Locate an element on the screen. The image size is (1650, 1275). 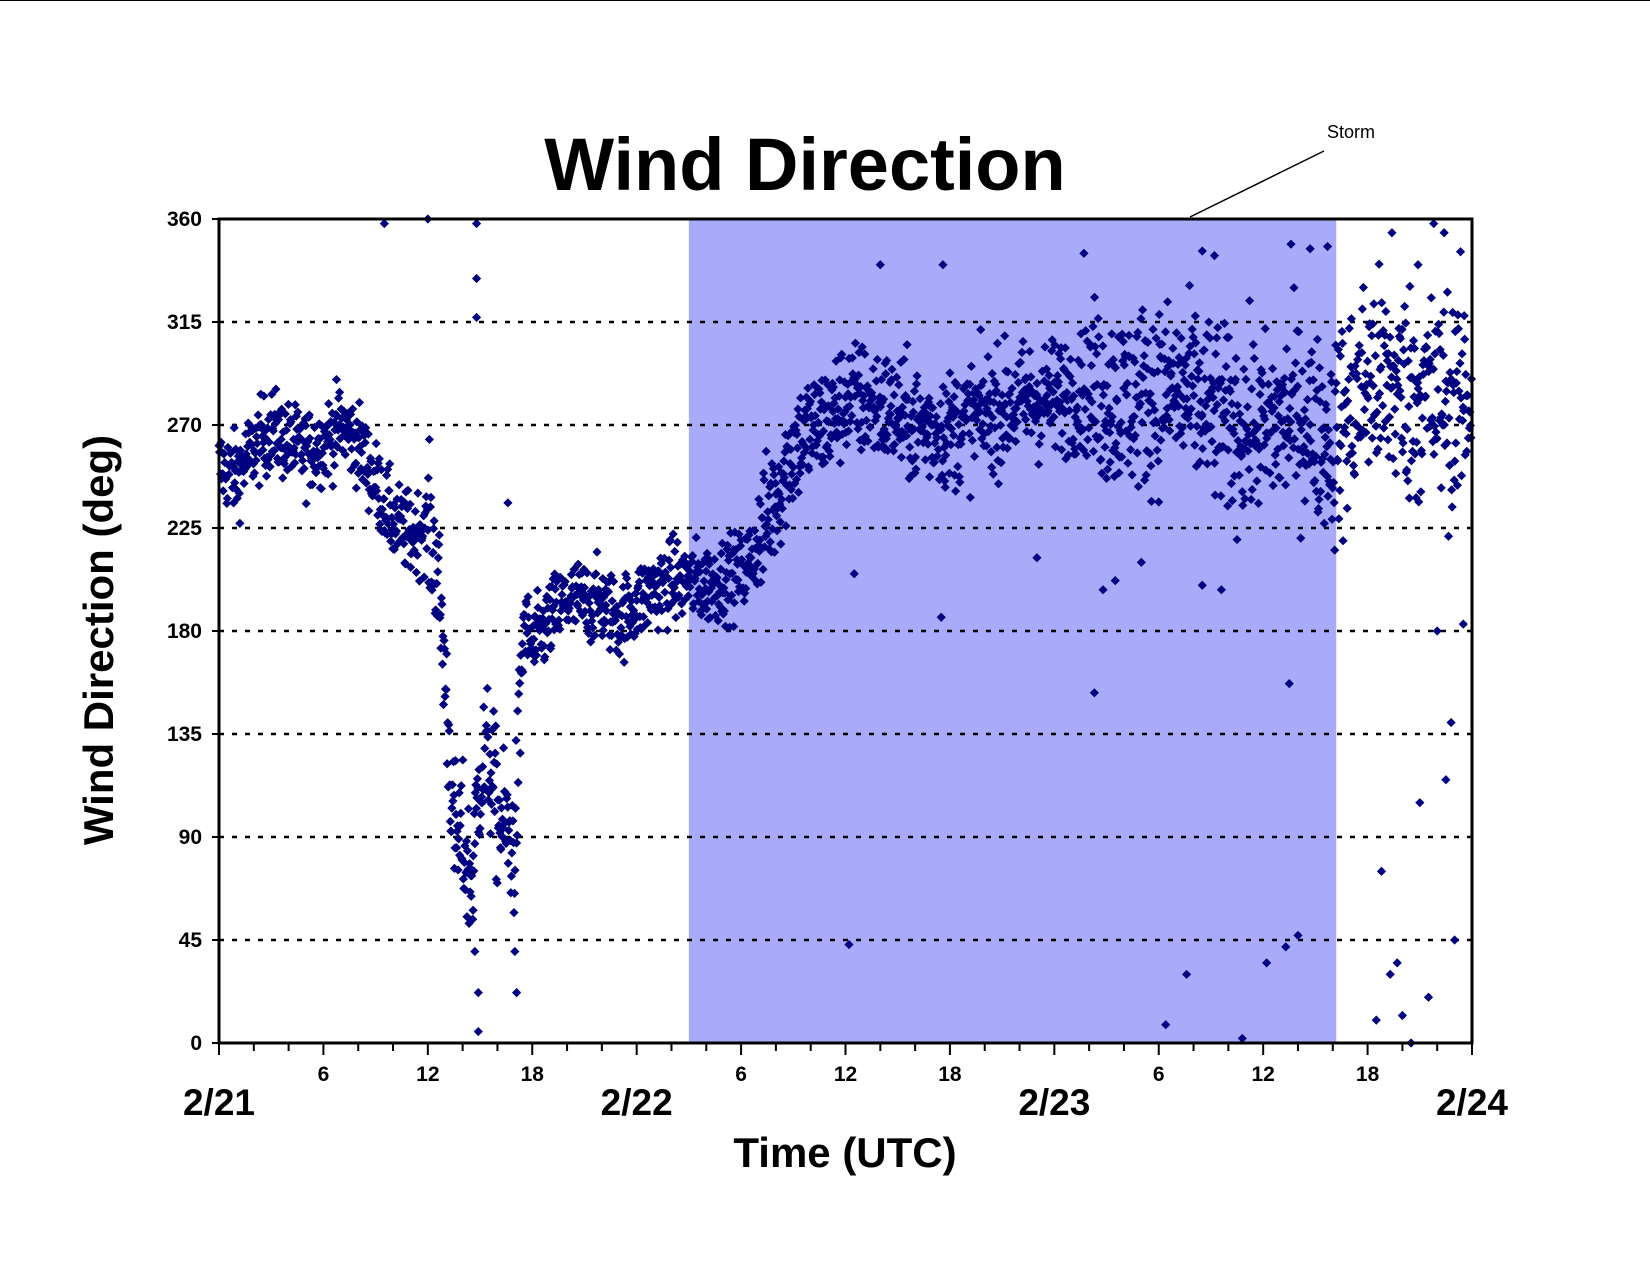
top-border-line is located at coordinates (825, 0).